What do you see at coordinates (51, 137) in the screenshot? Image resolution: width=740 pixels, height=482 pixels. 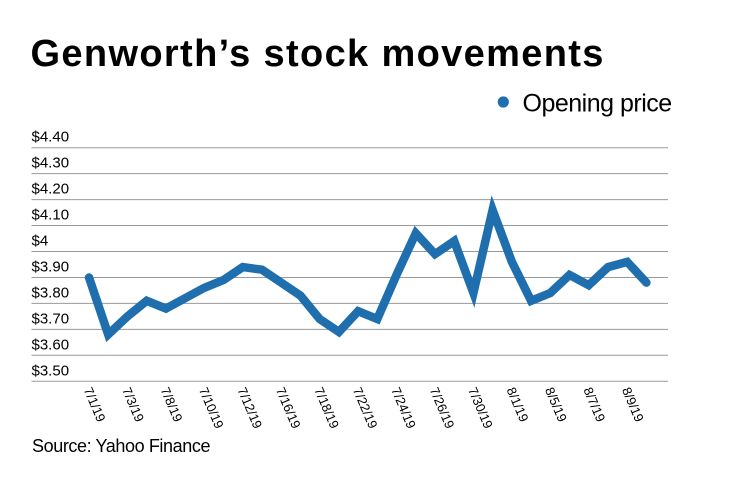 I see `svg-text: $4.40` at bounding box center [51, 137].